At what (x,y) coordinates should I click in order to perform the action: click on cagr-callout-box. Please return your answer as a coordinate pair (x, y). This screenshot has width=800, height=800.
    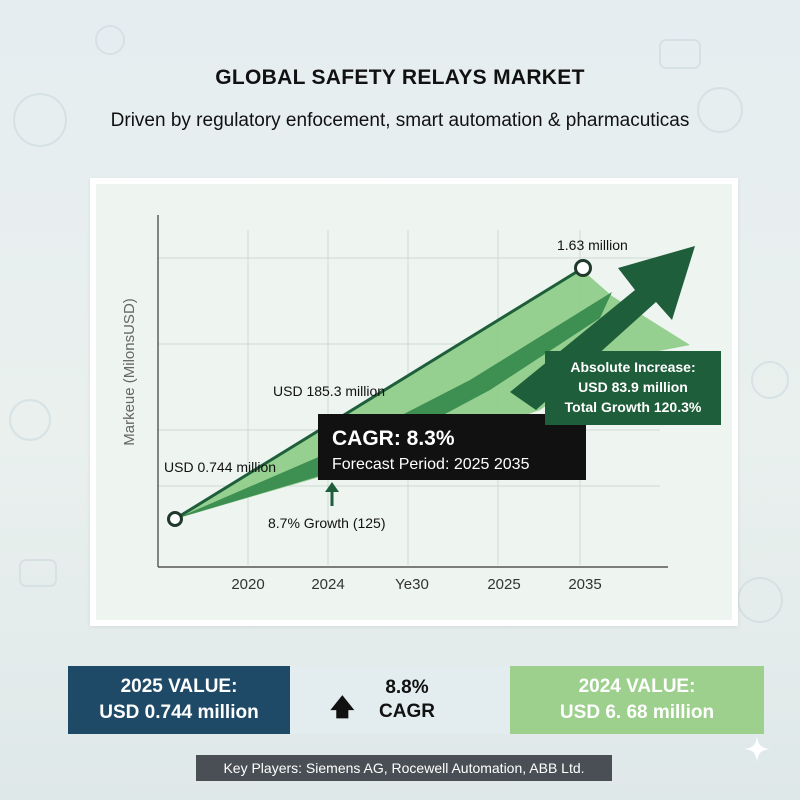
    Looking at the image, I should click on (452, 447).